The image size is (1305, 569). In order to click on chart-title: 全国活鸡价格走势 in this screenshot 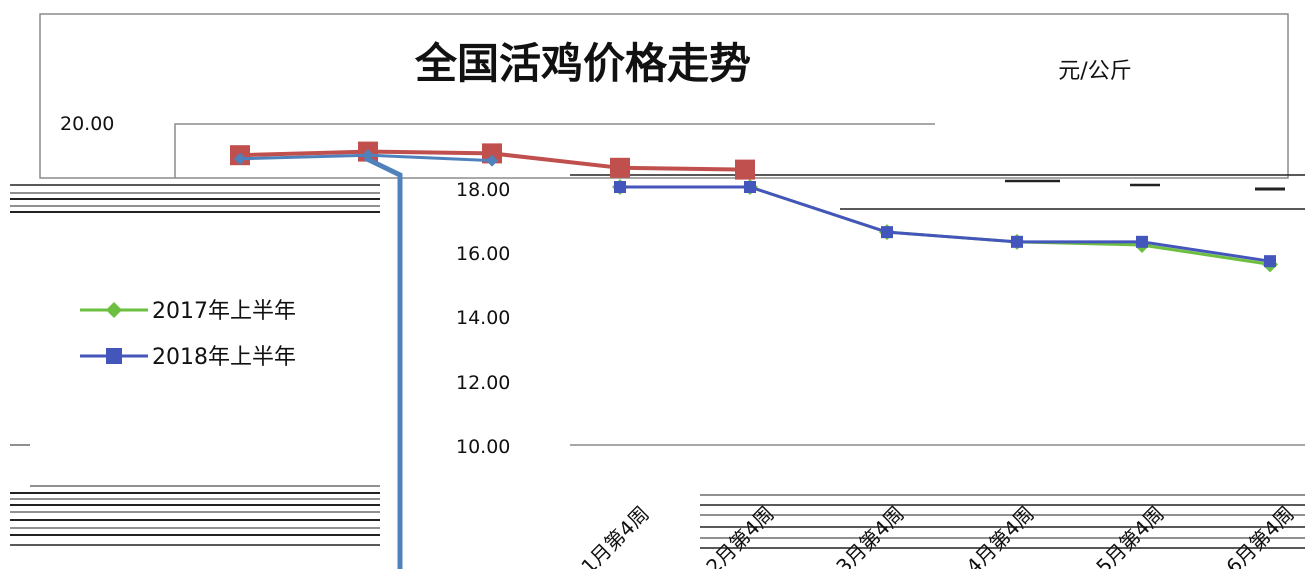, I will do `click(582, 63)`.